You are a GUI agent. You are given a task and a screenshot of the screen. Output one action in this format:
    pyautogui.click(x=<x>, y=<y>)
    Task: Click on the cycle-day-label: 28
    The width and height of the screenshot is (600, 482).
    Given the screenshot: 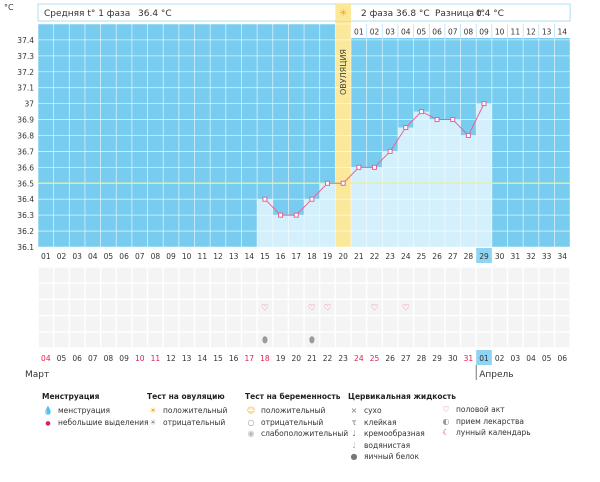 What is the action you would take?
    pyautogui.click(x=469, y=256)
    